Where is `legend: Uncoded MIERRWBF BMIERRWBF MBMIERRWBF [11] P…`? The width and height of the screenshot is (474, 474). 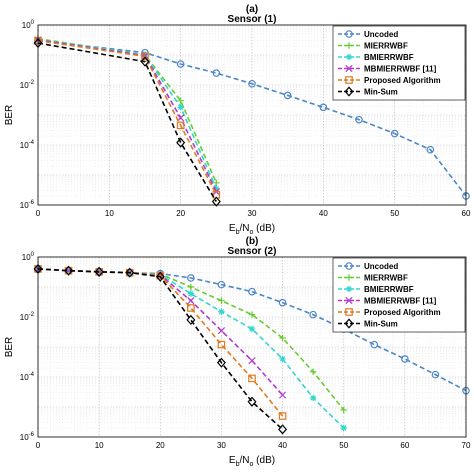 legend: Uncoded MIERRWBF BMIERRWBF MBMIERRWBF [11] P… is located at coordinates (399, 63).